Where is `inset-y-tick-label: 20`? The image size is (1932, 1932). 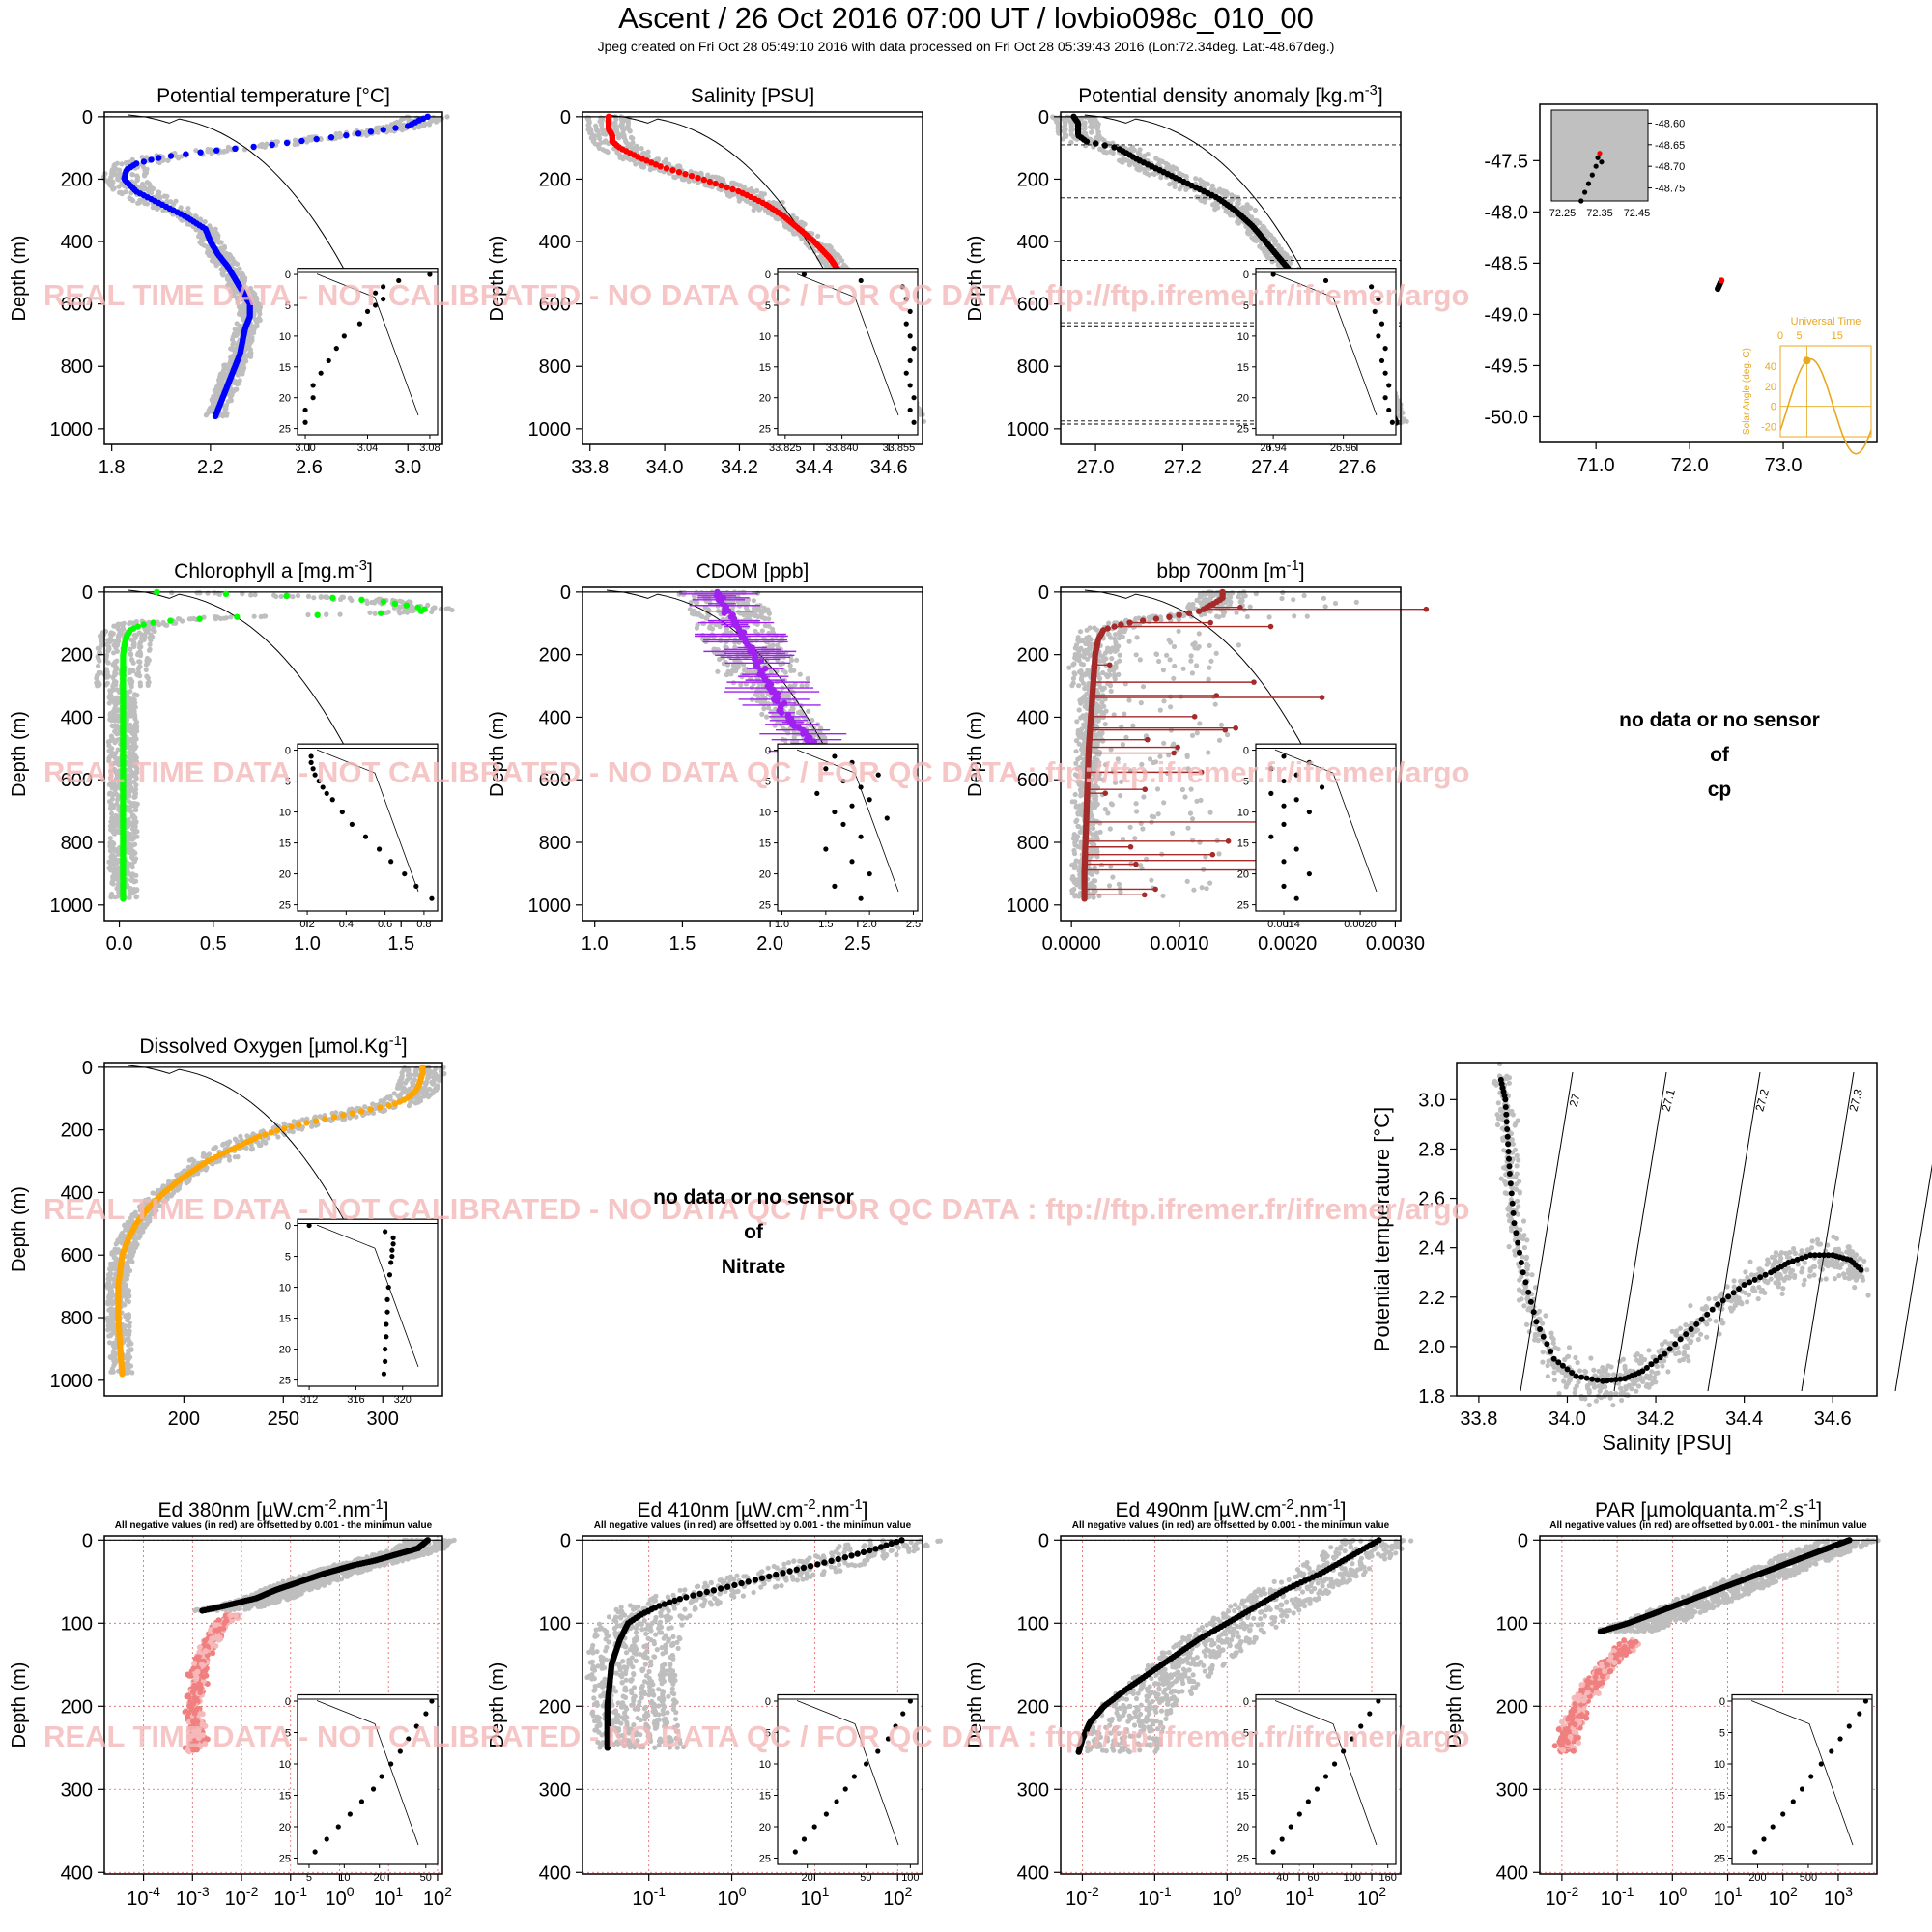
inset-y-tick-label: 20 is located at coordinates (285, 399).